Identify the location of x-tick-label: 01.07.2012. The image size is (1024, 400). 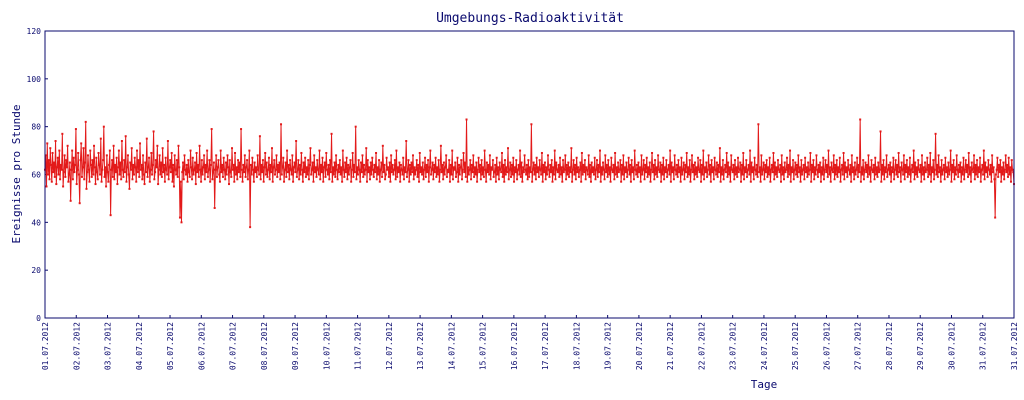
(45, 346).